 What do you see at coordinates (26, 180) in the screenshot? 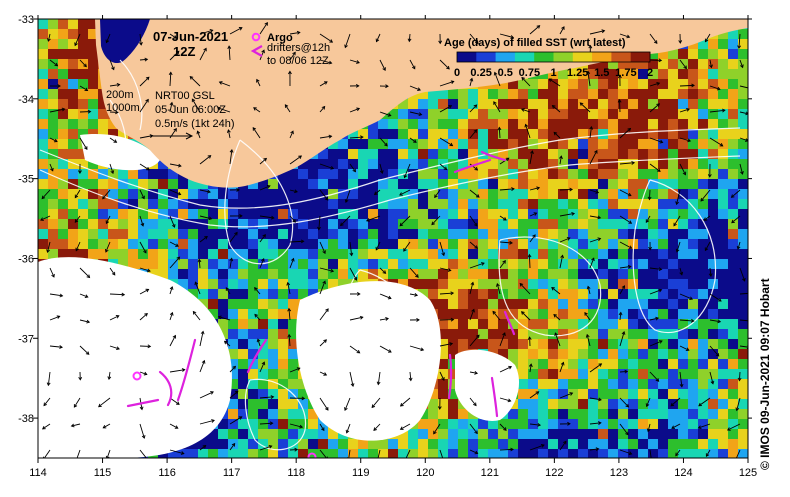
I see `y-tick-label: -35` at bounding box center [26, 180].